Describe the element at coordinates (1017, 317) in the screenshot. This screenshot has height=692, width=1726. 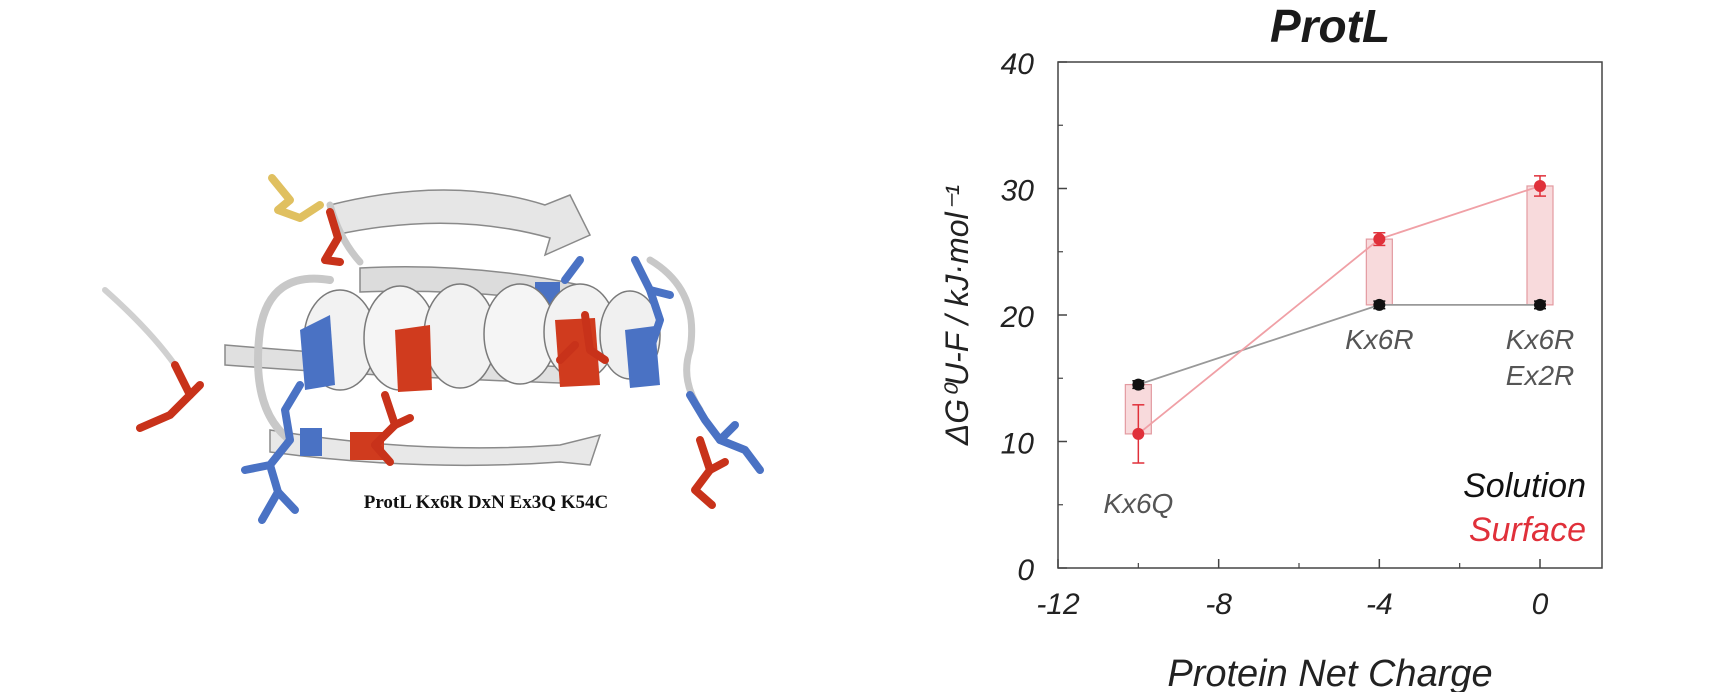
I see `y-tick-label: 20` at that location.